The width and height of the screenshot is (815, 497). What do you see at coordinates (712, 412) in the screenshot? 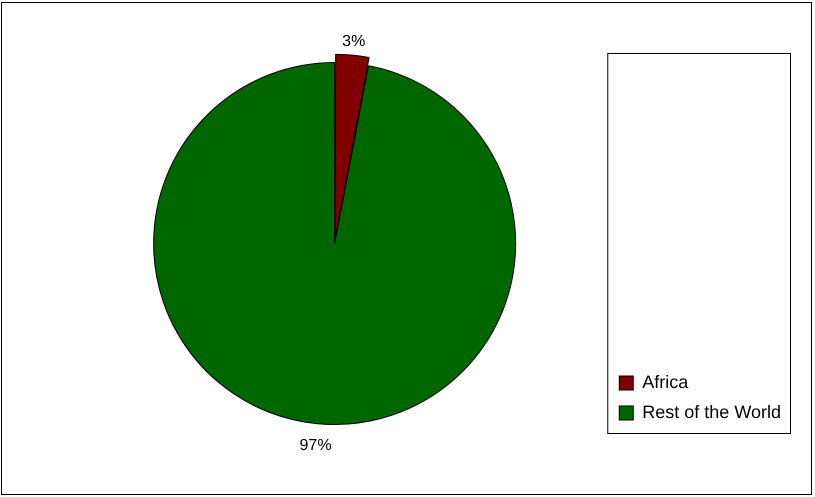
I see `legend-label: Rest of the World` at bounding box center [712, 412].